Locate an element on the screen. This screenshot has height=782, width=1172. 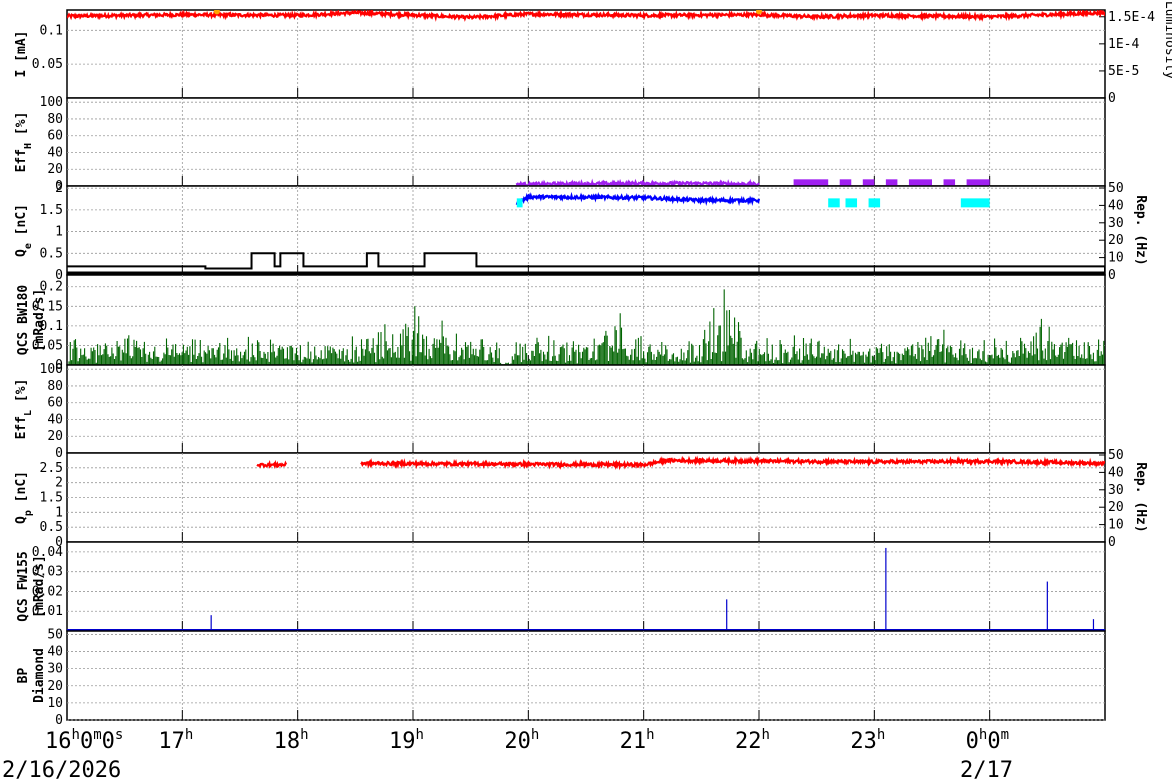
panel-qcs_bw180: 0 0.05 0.1 0.15 0.2 QCS BW180 [mRad/s] is located at coordinates (561, 323).